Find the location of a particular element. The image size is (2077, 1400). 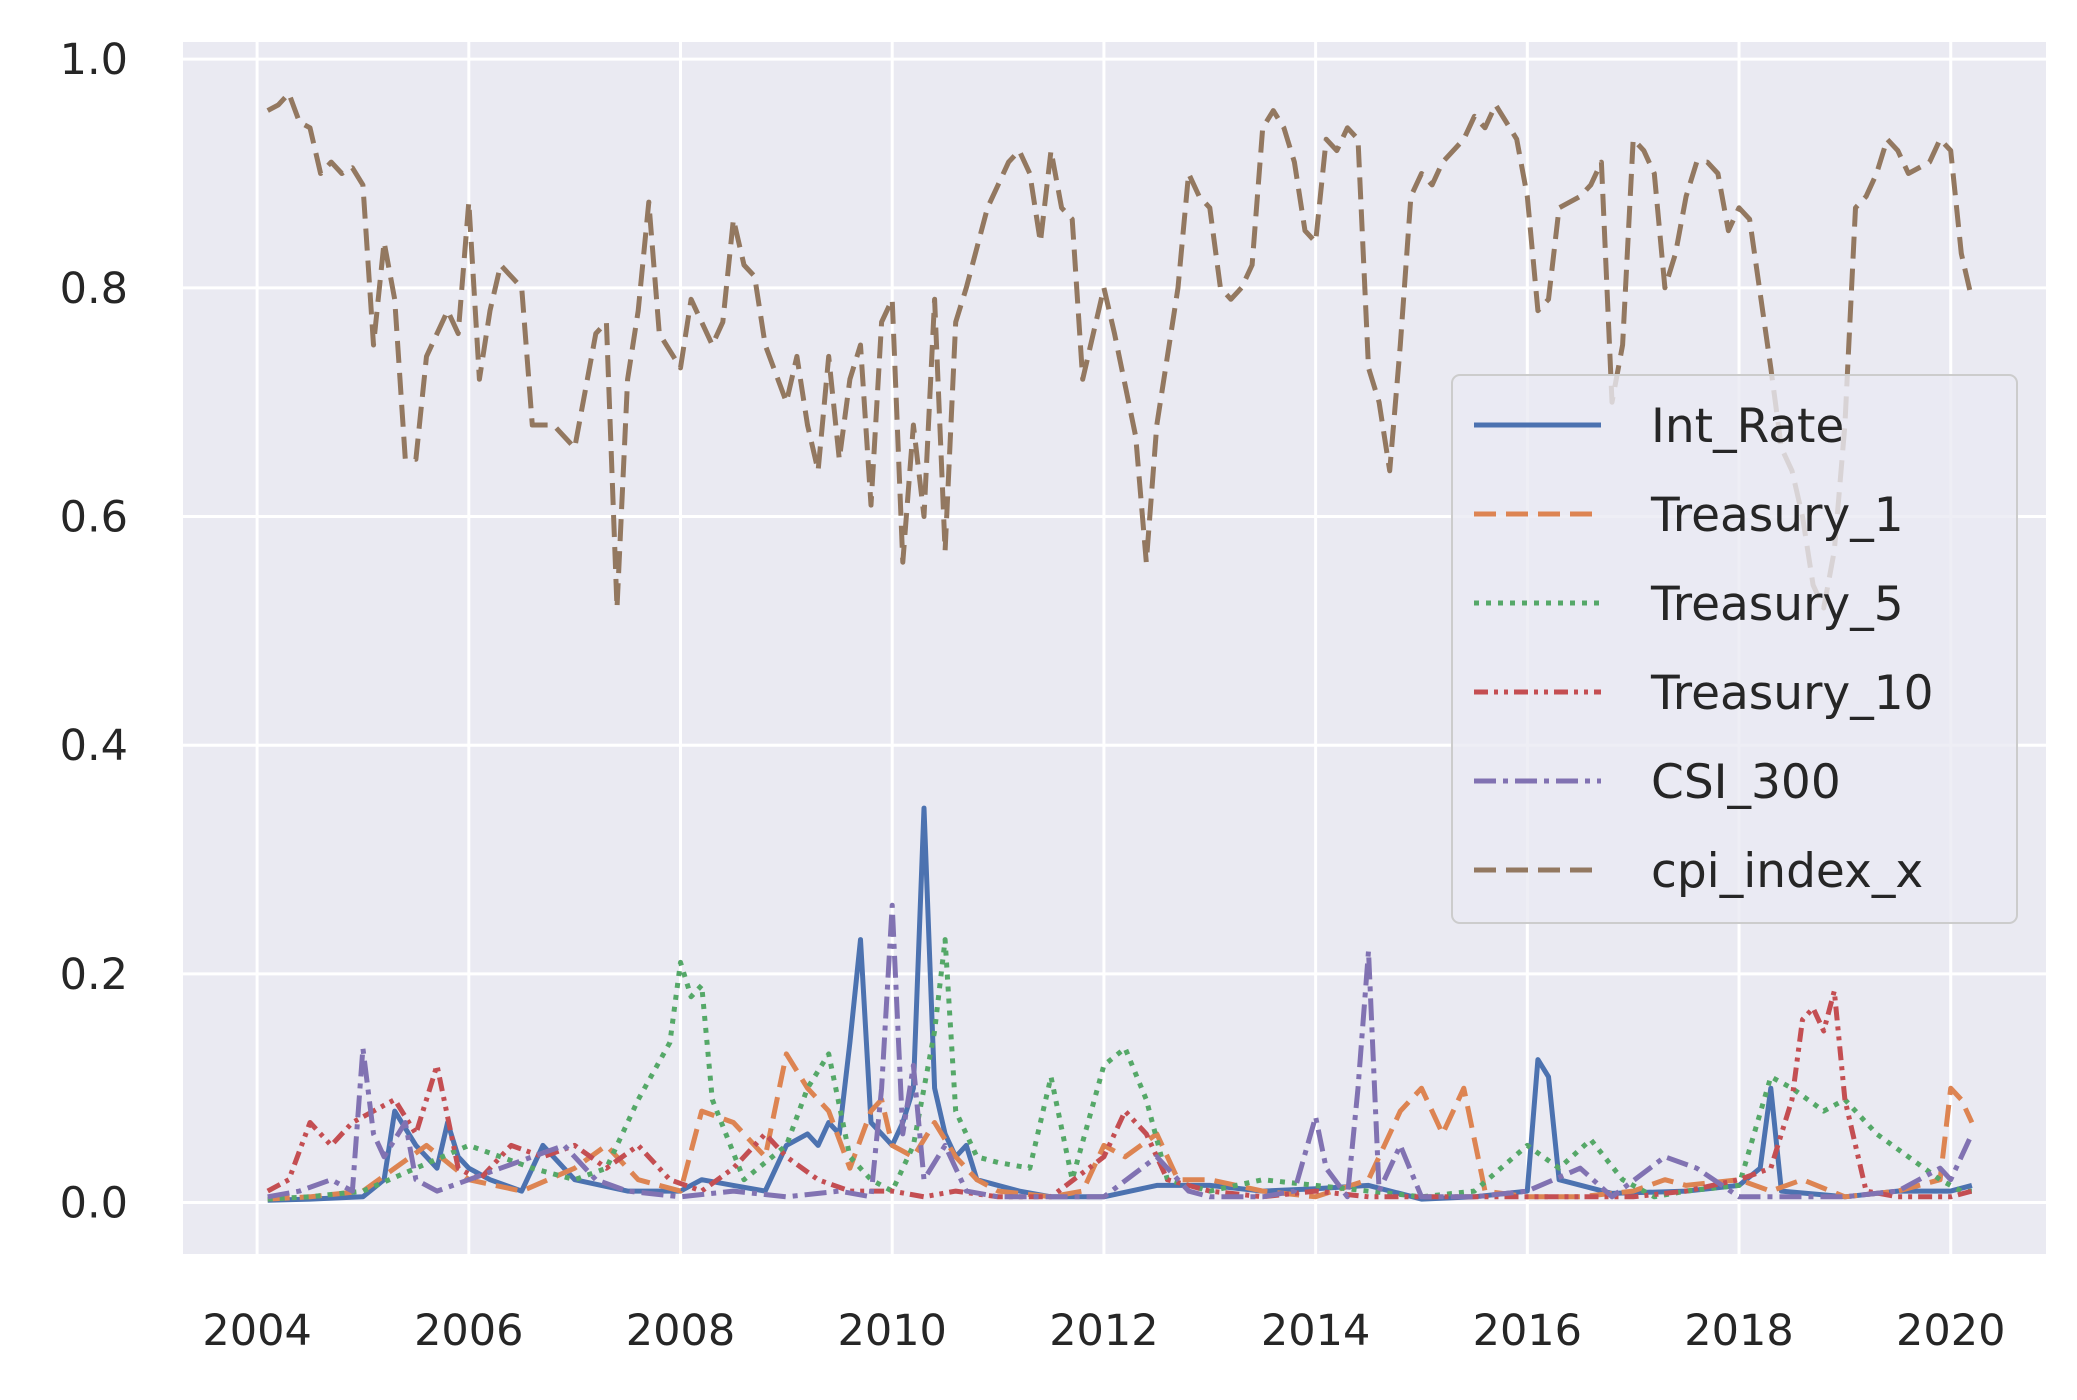

x-tick-label: 2004 is located at coordinates (256, 1331).